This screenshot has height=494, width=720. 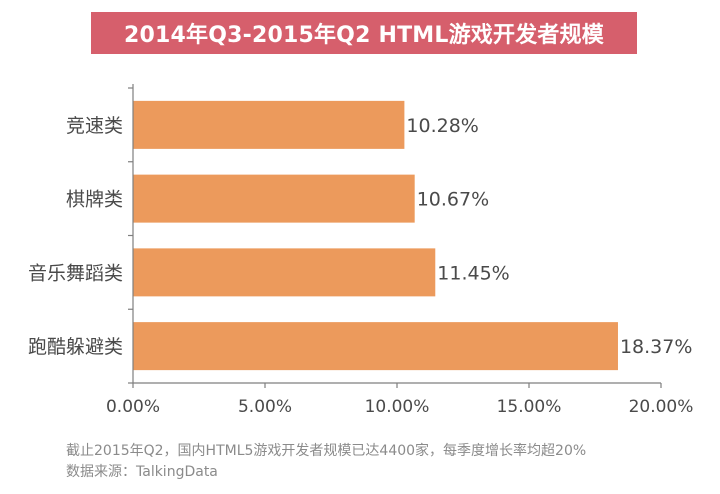 What do you see at coordinates (142, 472) in the screenshot?
I see `data-source: 数据来源：TalkingData` at bounding box center [142, 472].